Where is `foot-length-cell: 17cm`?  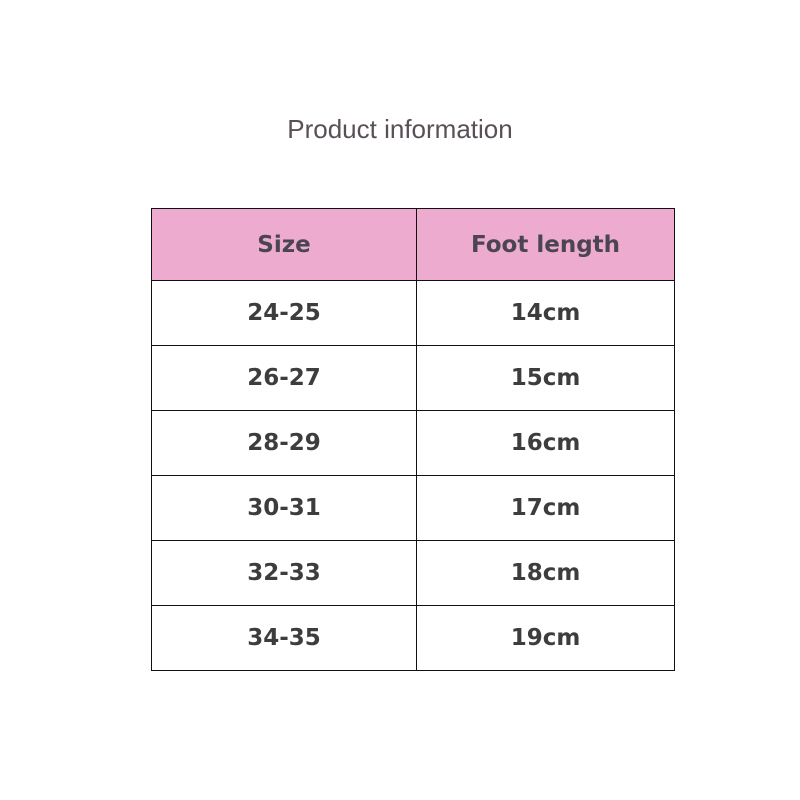
foot-length-cell: 17cm is located at coordinates (545, 508).